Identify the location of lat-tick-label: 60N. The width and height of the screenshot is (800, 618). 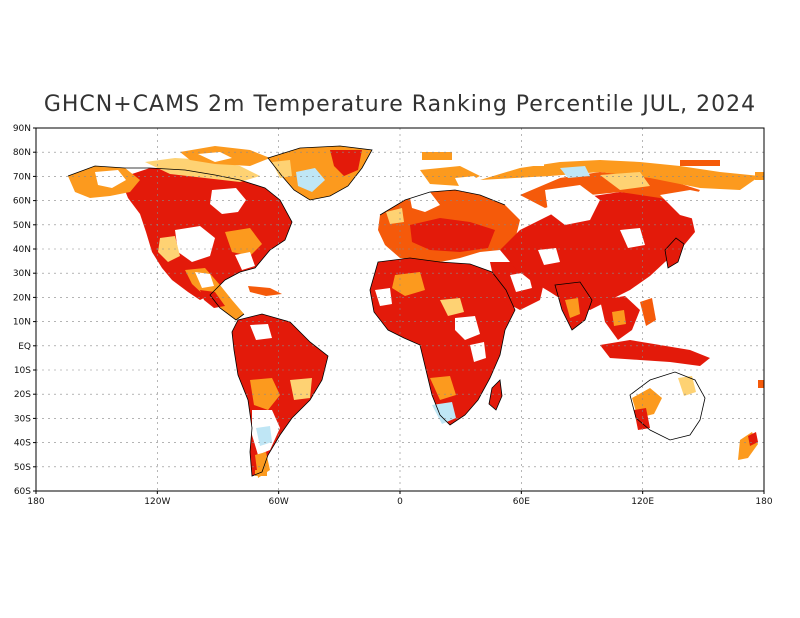
(22, 202).